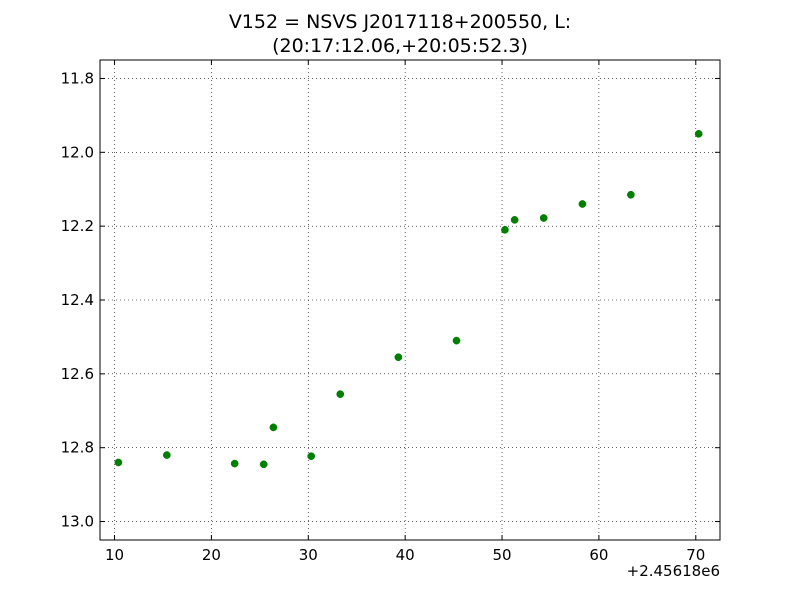 The image size is (800, 600). I want to click on x-offset-label: +2.45618e6, so click(673, 571).